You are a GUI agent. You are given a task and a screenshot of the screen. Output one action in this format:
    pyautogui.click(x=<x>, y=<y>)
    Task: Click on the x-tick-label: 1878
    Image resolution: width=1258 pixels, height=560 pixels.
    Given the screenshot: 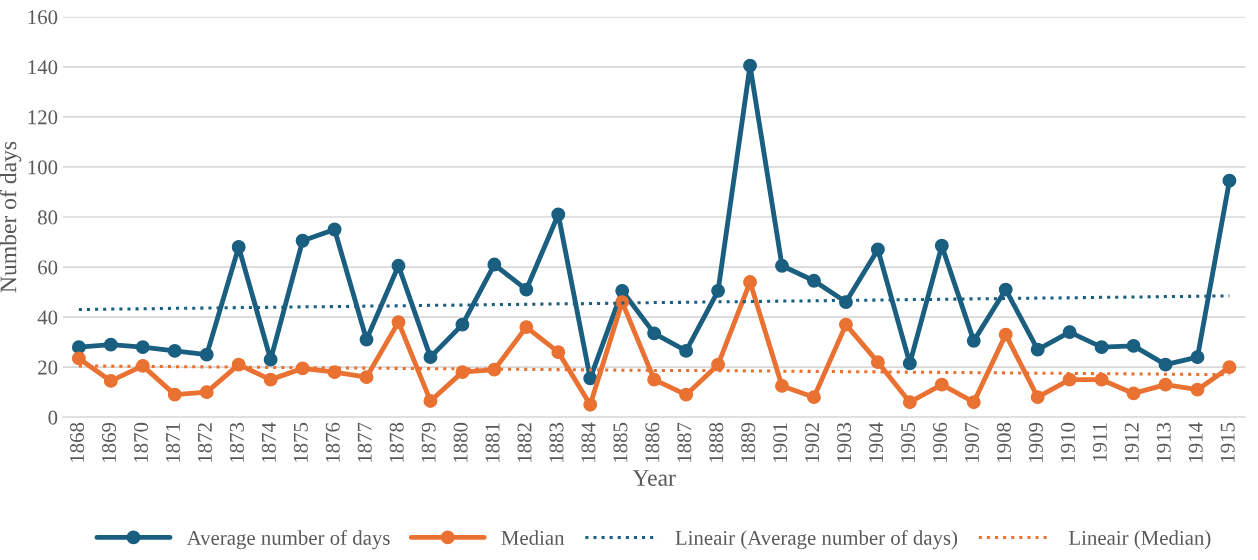 What is the action you would take?
    pyautogui.click(x=396, y=442)
    